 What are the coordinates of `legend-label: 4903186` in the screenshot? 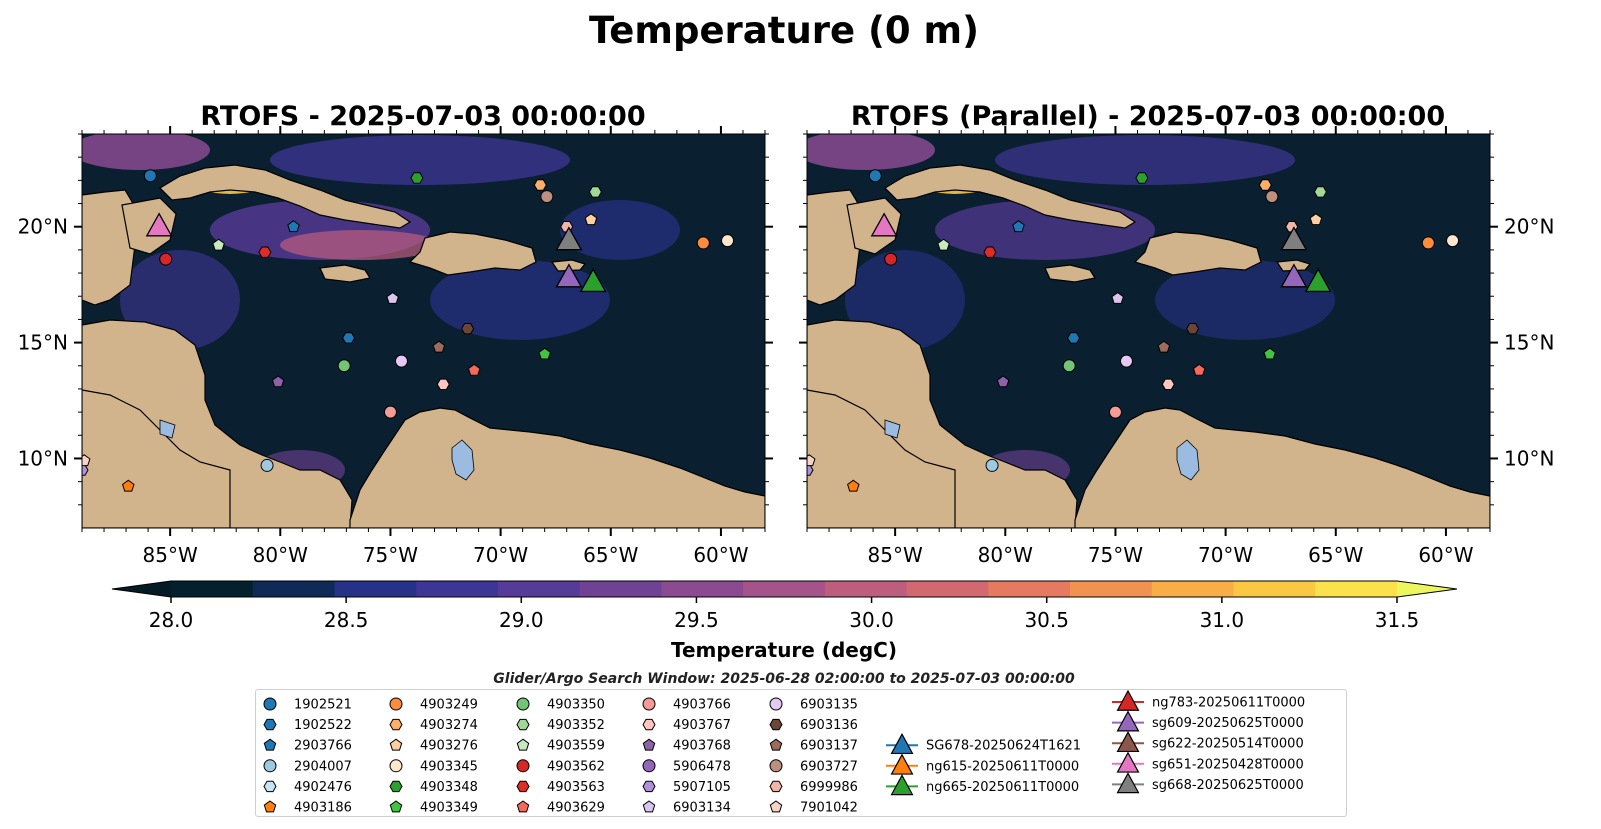 It's located at (323, 808).